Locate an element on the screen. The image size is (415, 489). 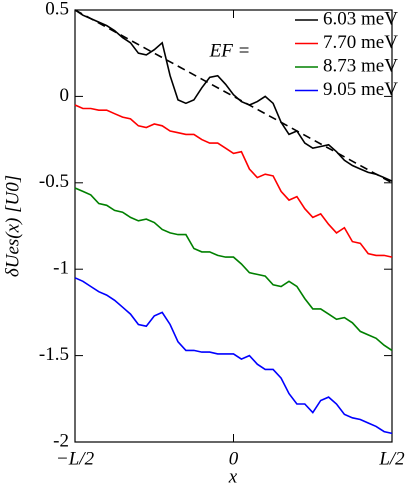
legend-label: 9.05 meV is located at coordinates (360, 89).